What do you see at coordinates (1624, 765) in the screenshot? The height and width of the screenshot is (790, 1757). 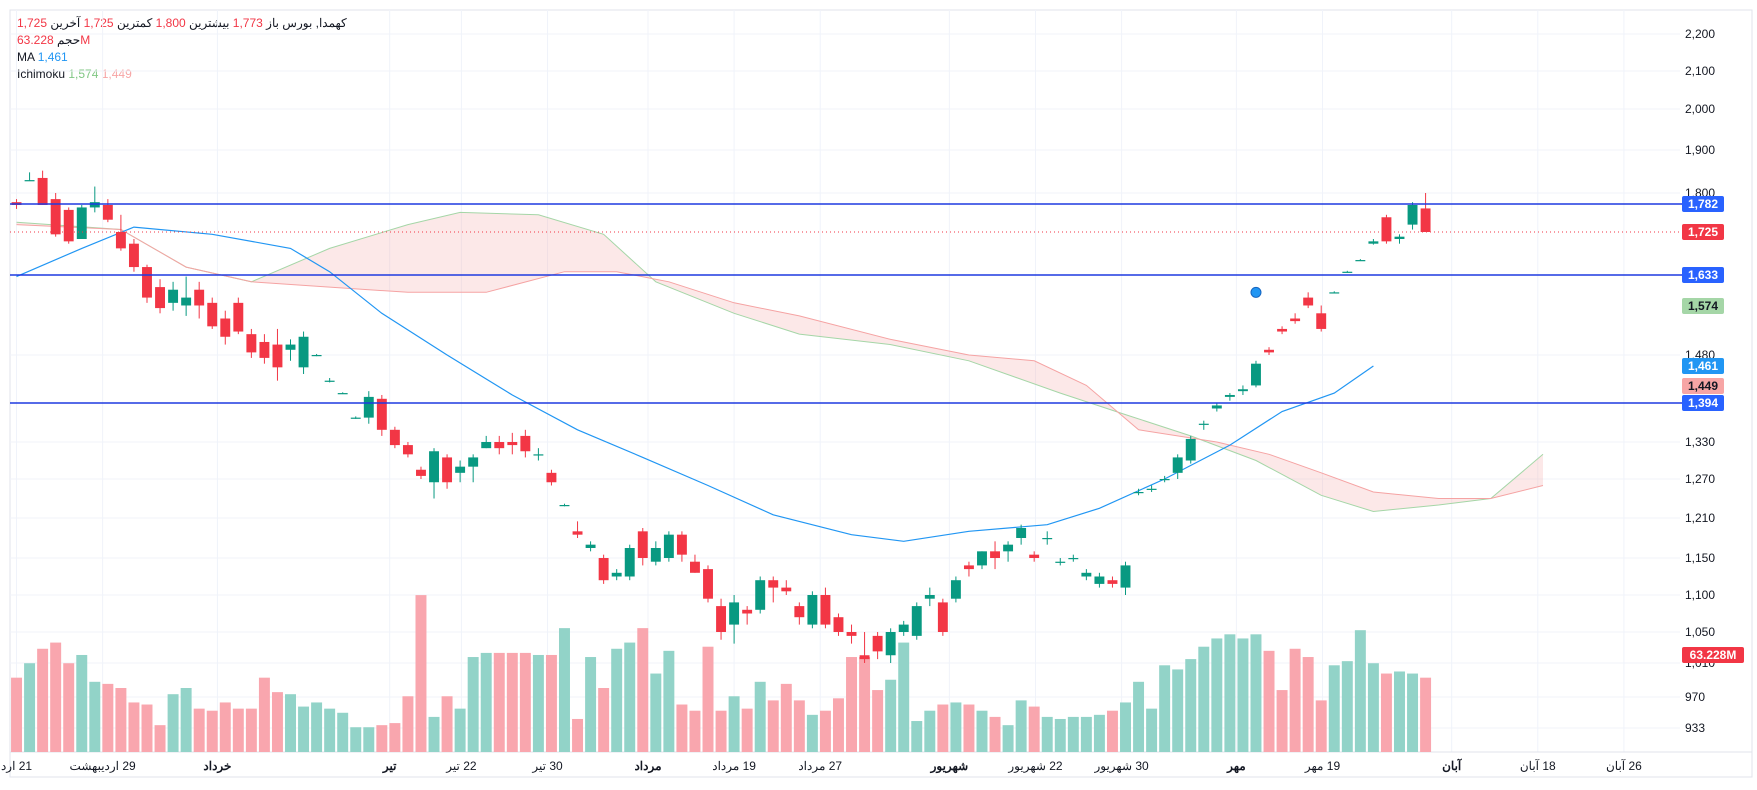 I see `x-tick-label: 26 آبان` at bounding box center [1624, 765].